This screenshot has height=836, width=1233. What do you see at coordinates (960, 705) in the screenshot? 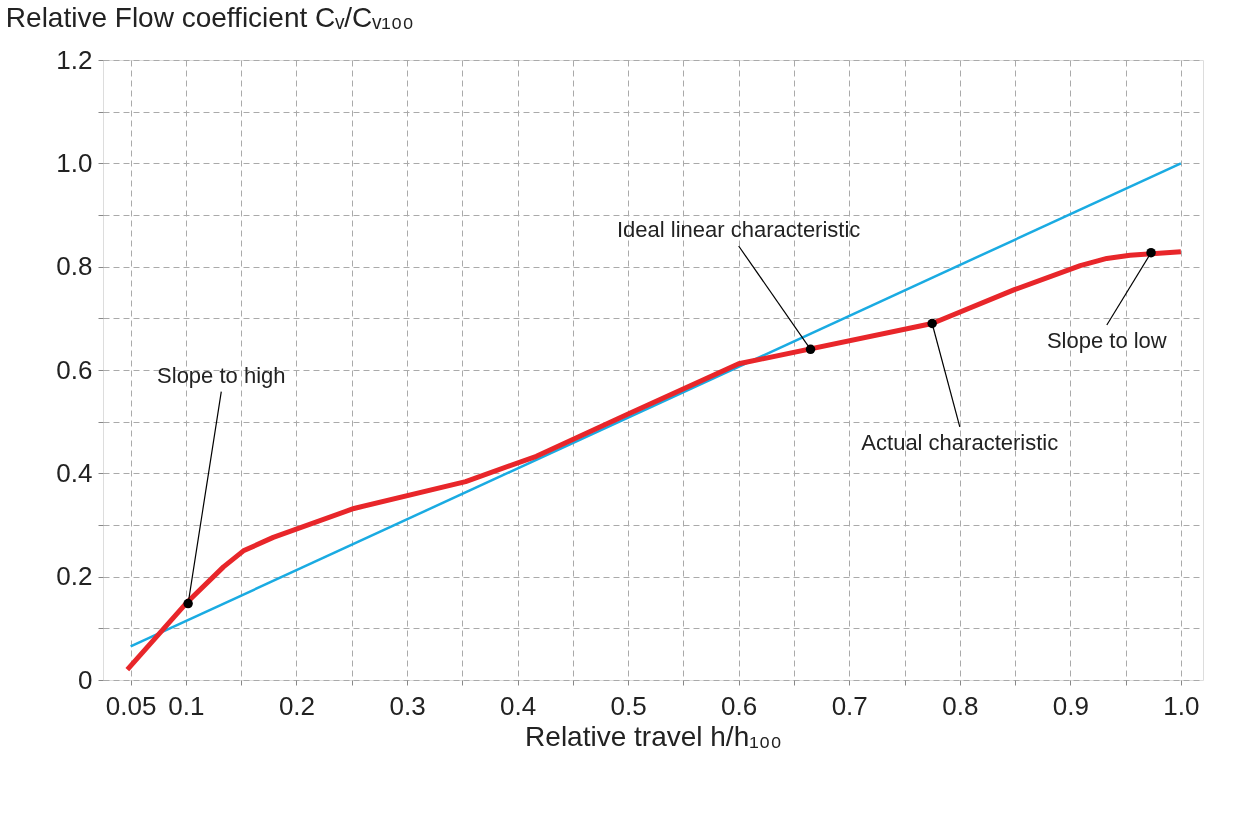
I see `x-tick-label: 0.8` at bounding box center [960, 705].